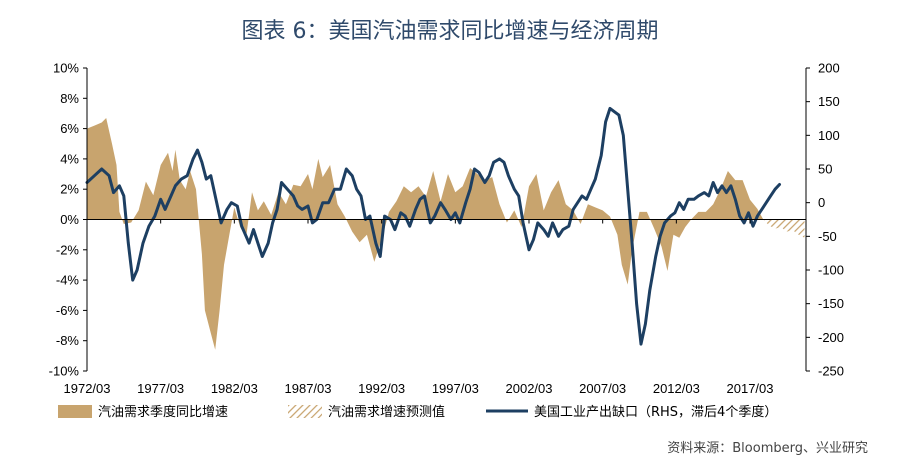 The width and height of the screenshot is (900, 472). I want to click on left-axis-ticks: 10% 8% 6% 4% 2% 0% -2% -4% -6% -8% -10%, so click(68, 220).